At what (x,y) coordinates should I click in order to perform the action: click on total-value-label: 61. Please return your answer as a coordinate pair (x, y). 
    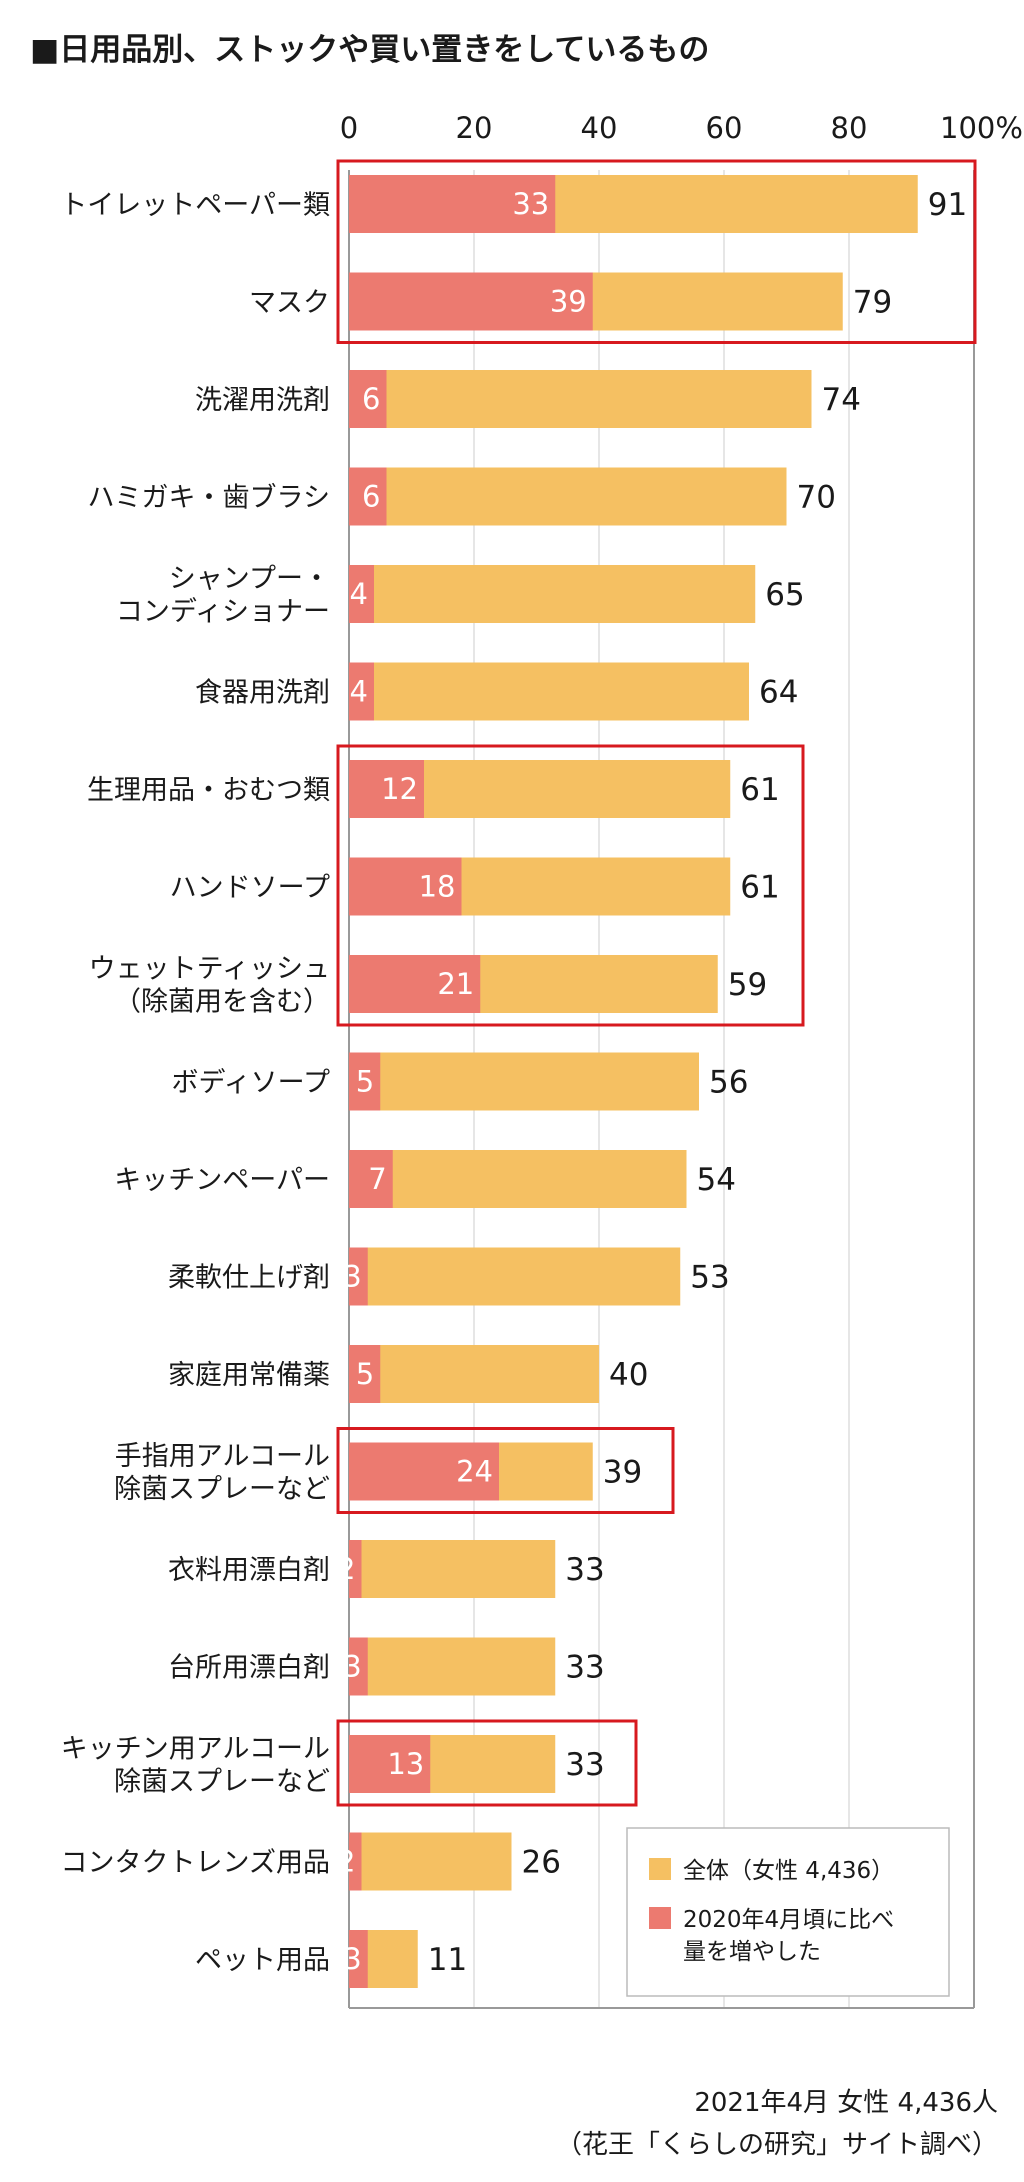
    Looking at the image, I should click on (759, 790).